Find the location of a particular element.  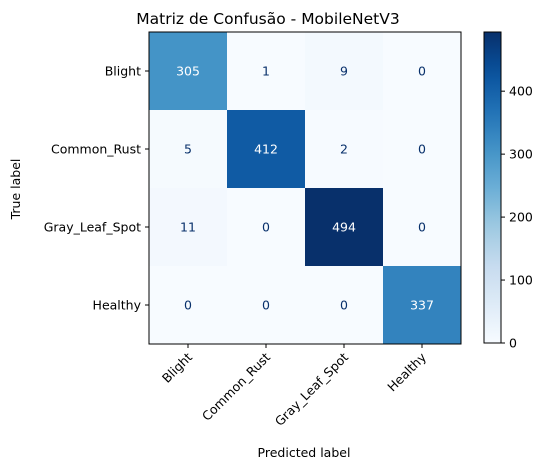

colorbar-ticks: 0 100 200 300 400 is located at coordinates (517, 217).